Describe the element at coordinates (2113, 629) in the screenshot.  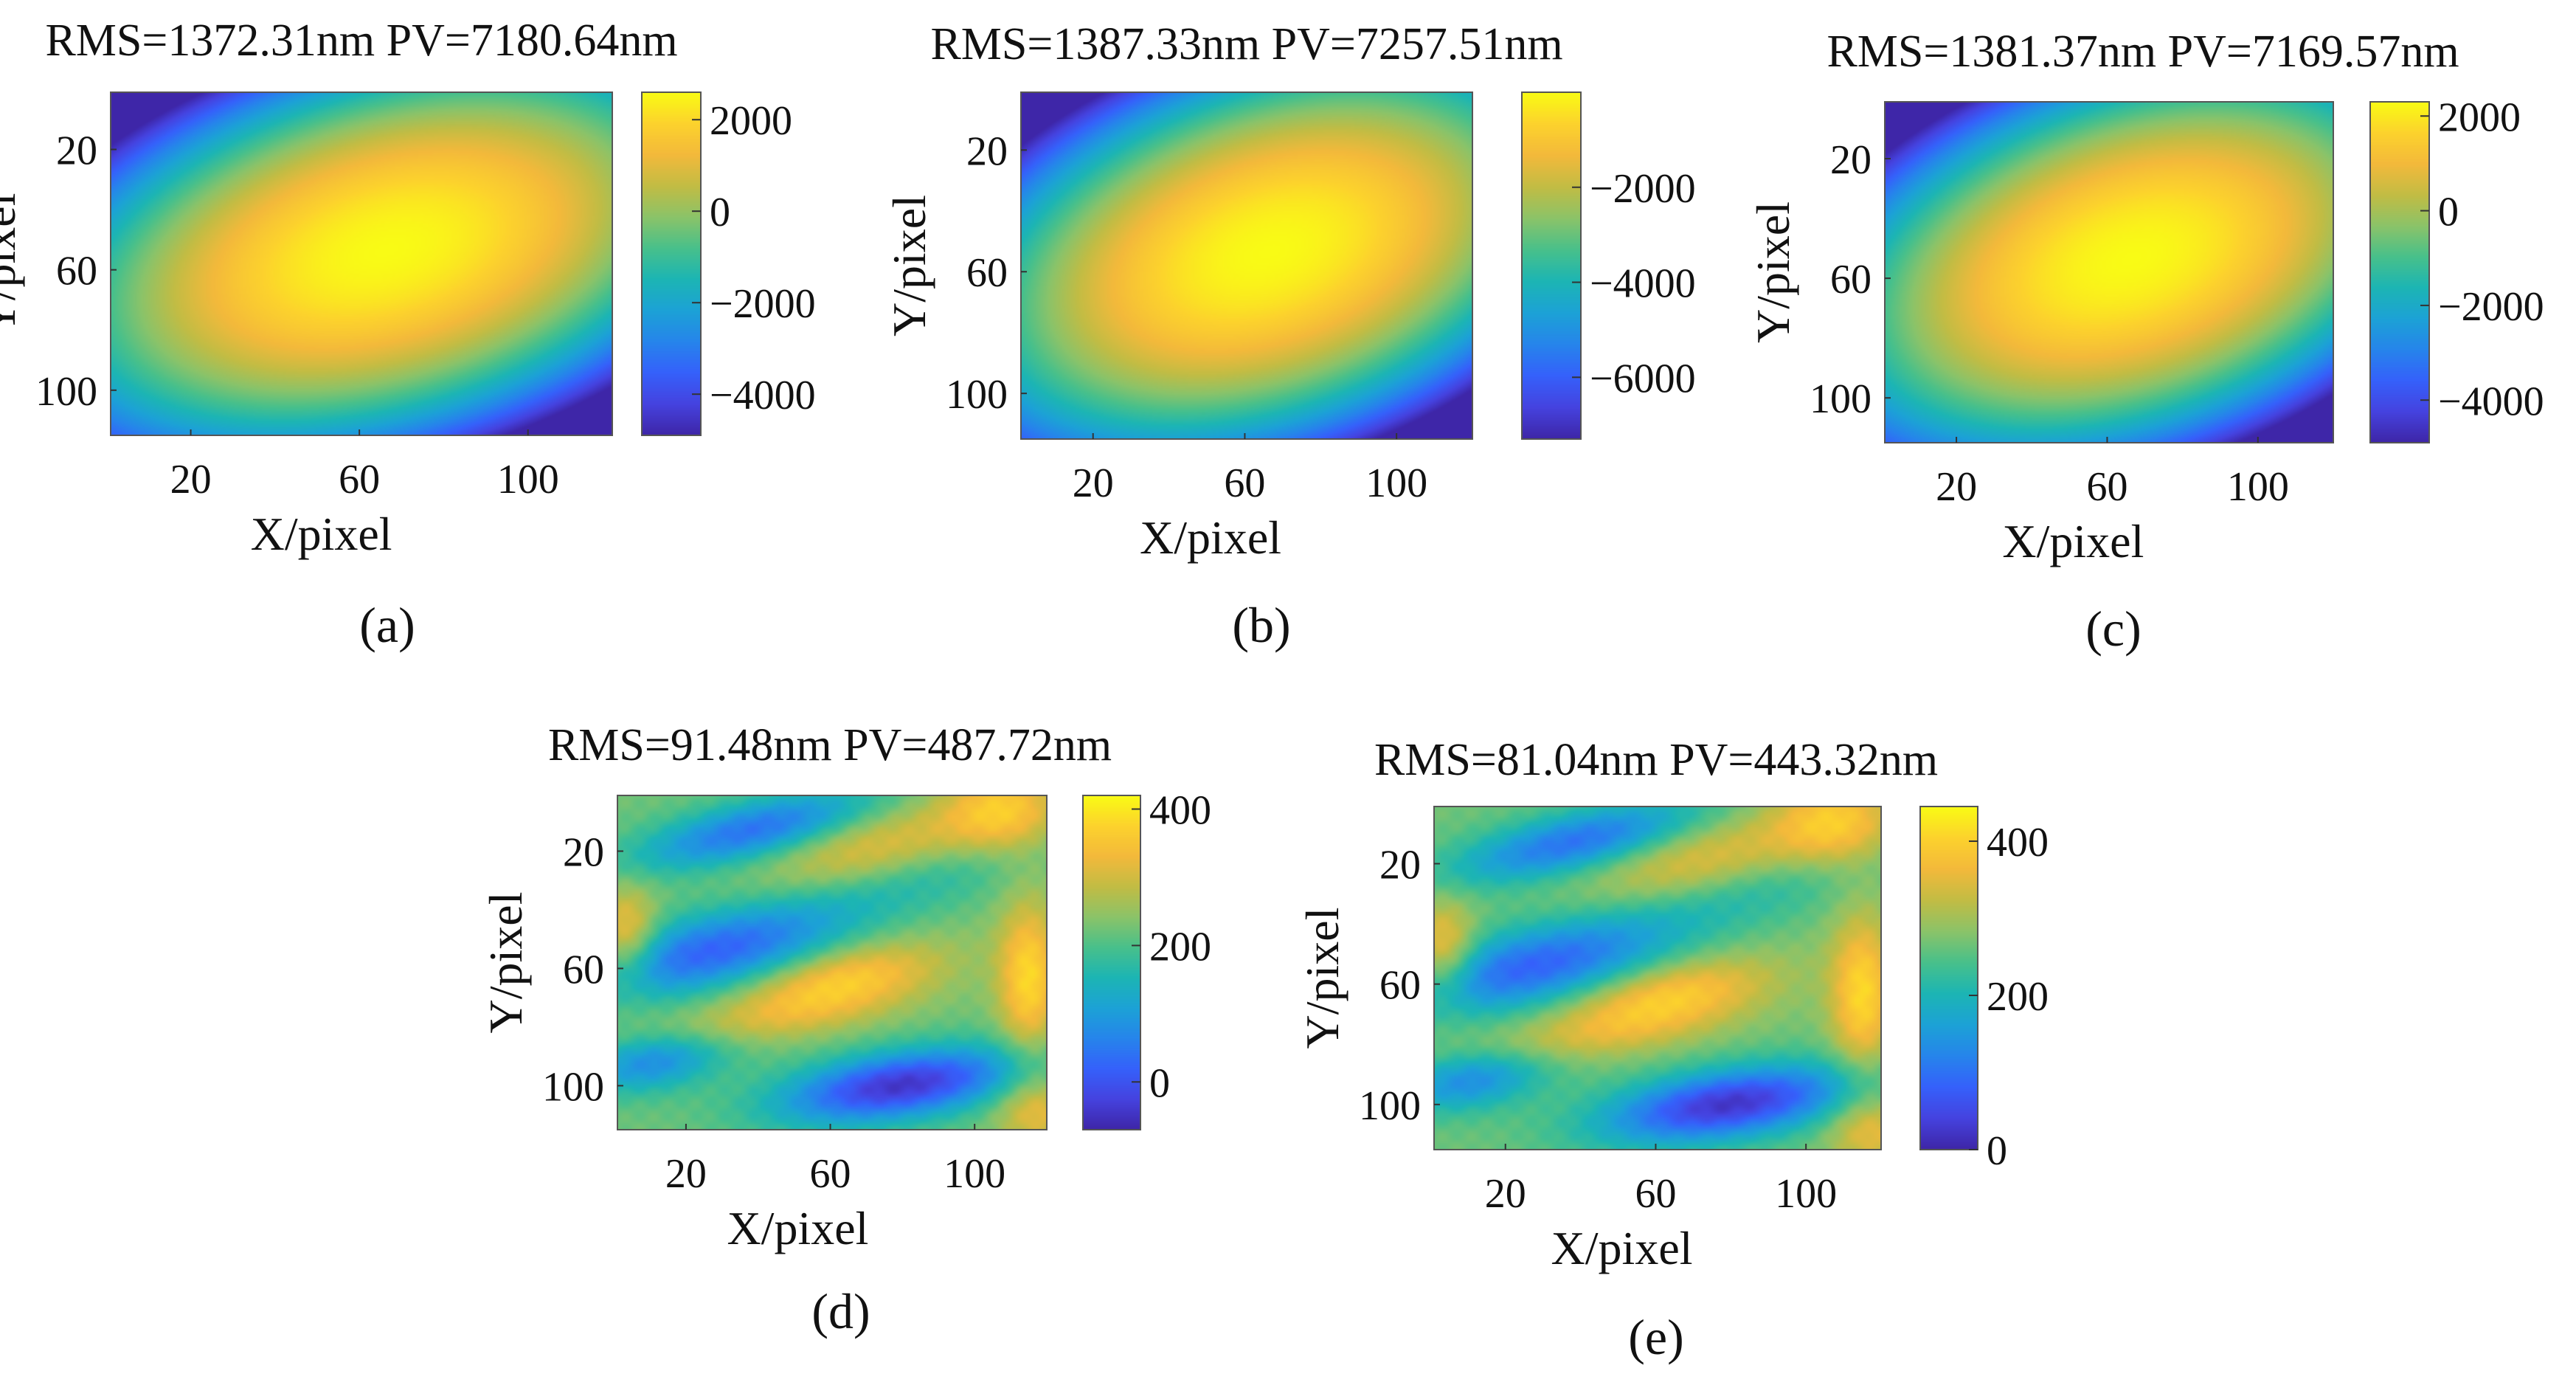
I see `panel-caption: (c)` at that location.